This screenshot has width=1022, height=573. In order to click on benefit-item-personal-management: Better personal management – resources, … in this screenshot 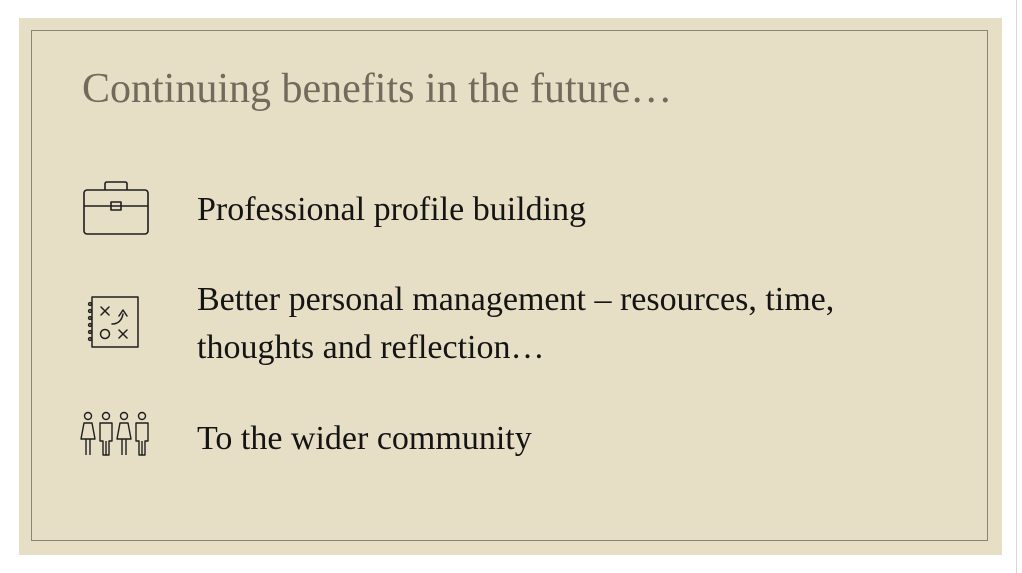, I will do `click(515, 324)`.